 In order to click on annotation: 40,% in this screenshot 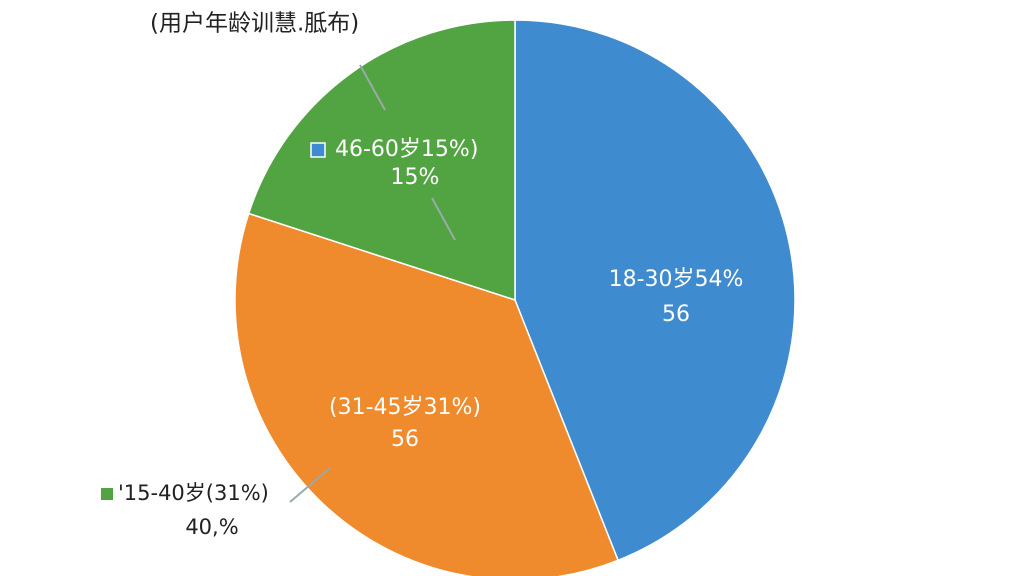, I will do `click(211, 527)`.